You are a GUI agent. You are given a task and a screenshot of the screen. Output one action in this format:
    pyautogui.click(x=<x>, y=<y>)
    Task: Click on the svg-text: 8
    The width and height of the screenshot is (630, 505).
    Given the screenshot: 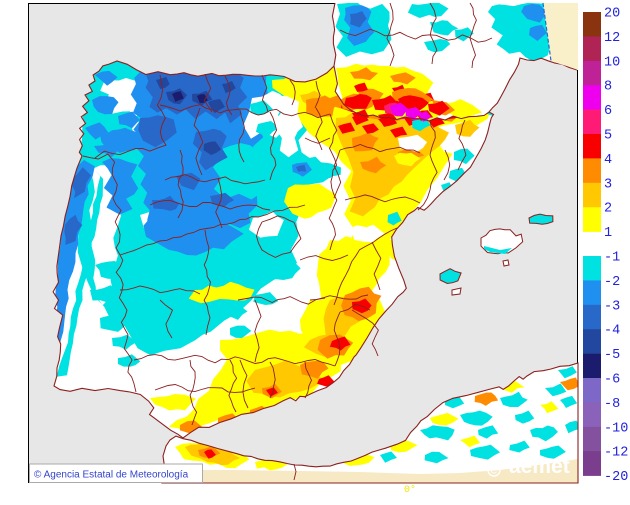 What is the action you would take?
    pyautogui.click(x=608, y=87)
    